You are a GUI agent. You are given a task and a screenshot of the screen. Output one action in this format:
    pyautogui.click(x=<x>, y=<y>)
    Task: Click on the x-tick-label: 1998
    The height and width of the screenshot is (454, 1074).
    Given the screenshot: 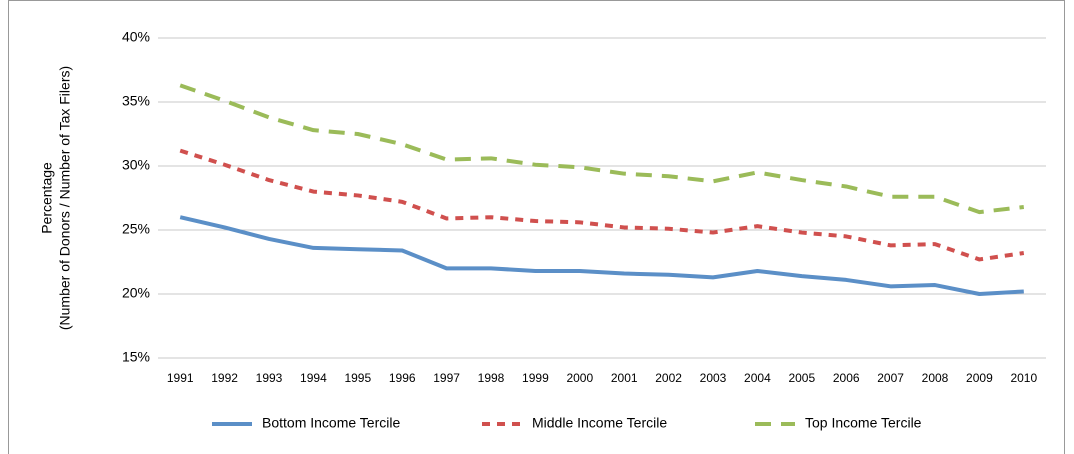 What is the action you would take?
    pyautogui.click(x=491, y=378)
    